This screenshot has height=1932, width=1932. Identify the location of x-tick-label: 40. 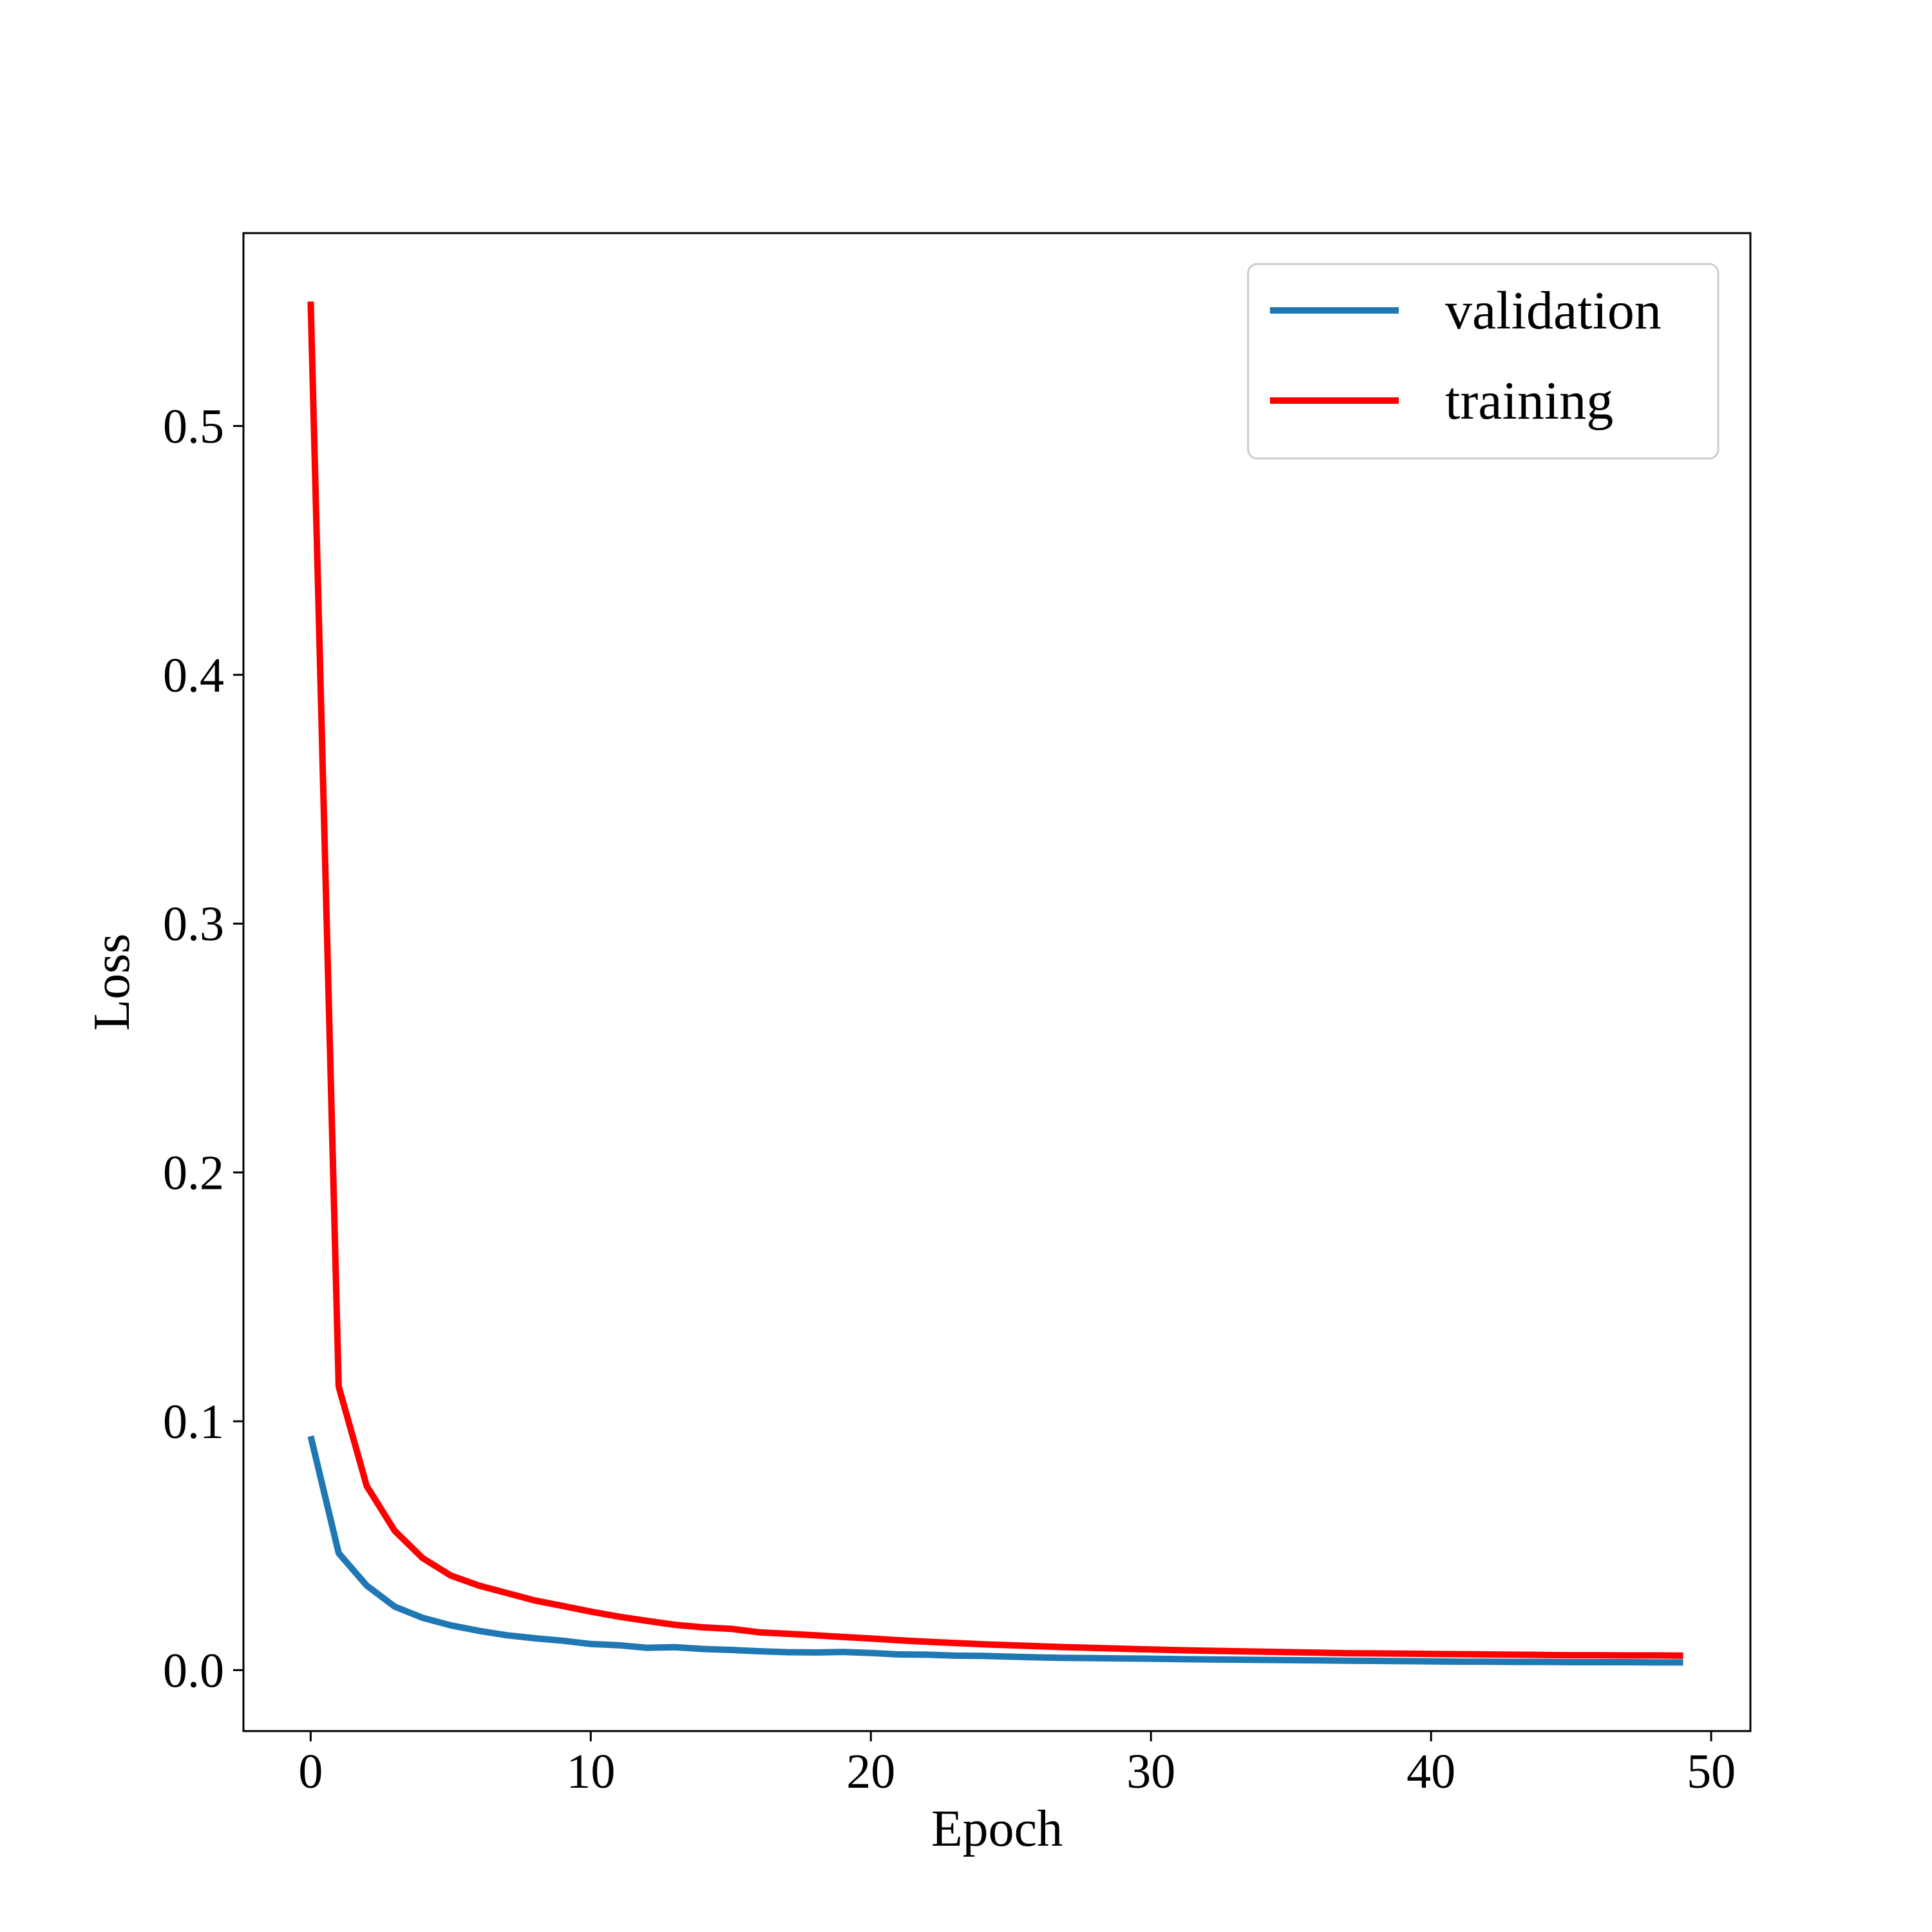
(1430, 1772).